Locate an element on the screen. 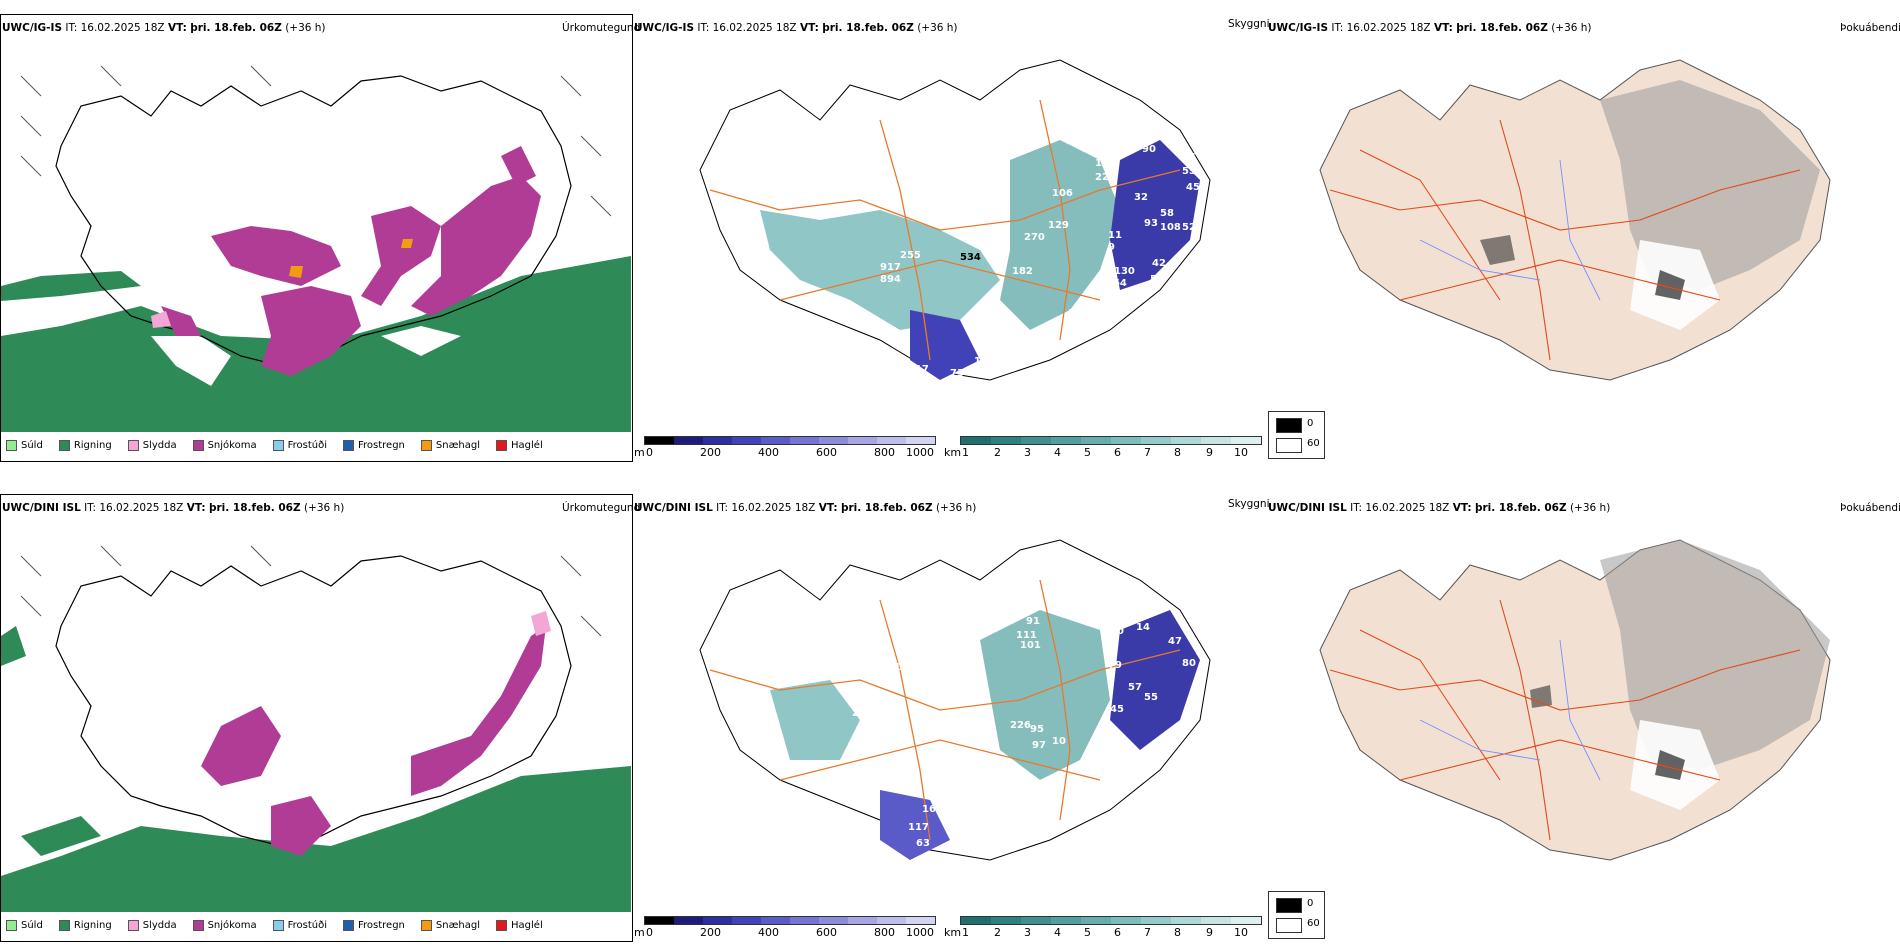 This screenshot has height=950, width=1900. visibility-tick: 5 is located at coordinates (1087, 932).